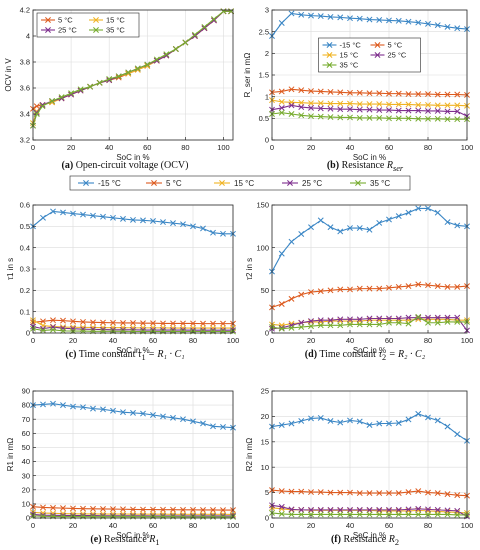 This screenshot has width=480, height=550. I want to click on caption-f: (f) Resistance R2, so click(365, 540).